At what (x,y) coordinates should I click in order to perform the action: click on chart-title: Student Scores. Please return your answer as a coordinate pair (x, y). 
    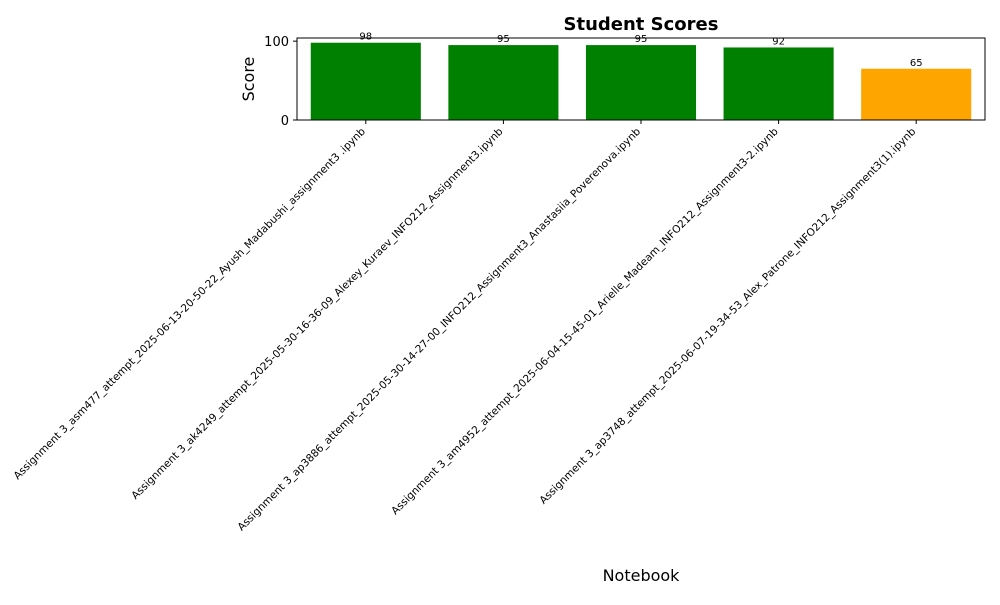
    Looking at the image, I should click on (641, 24).